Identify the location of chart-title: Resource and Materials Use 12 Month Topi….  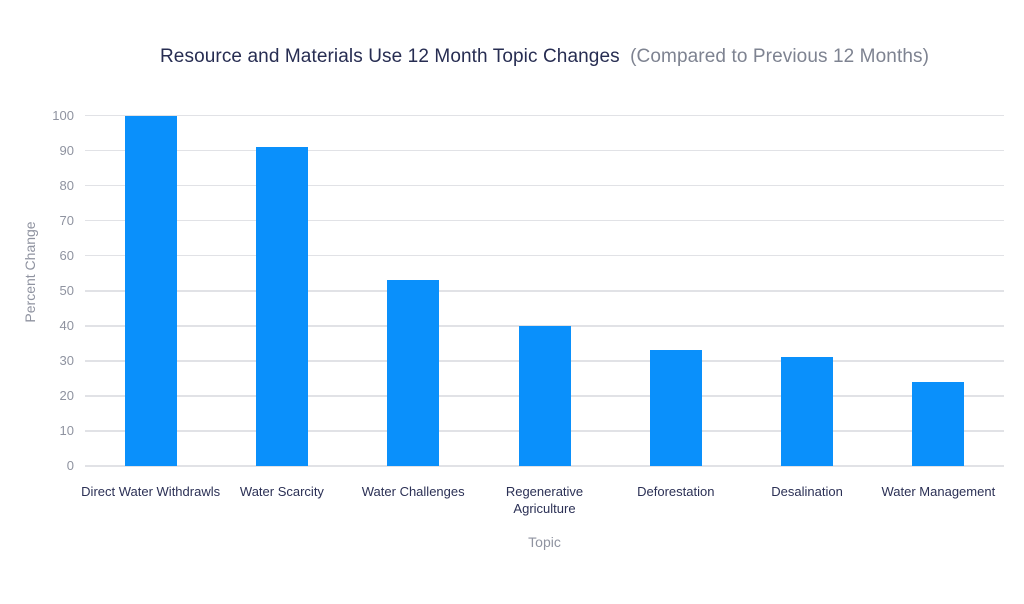
(544, 57).